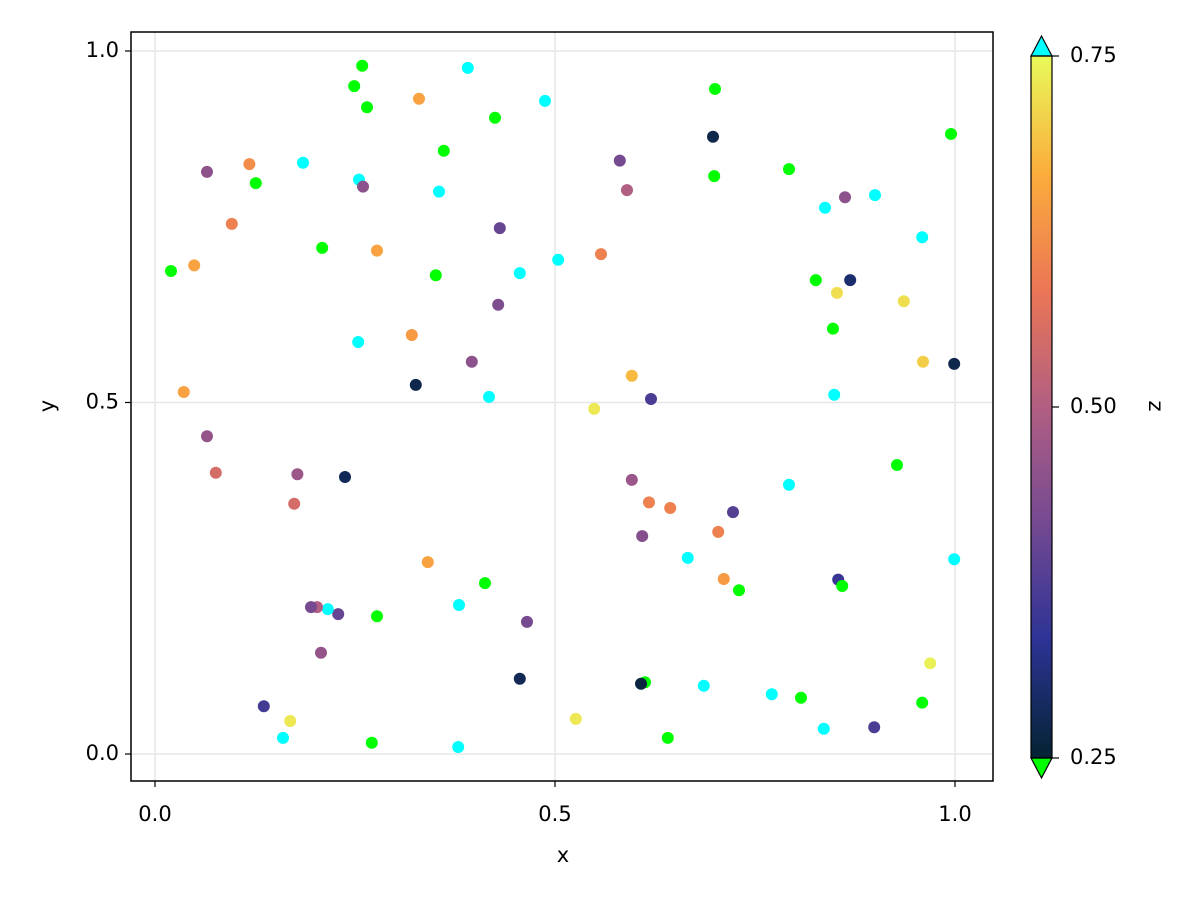 The image size is (1200, 900). I want to click on y-tick-label: 0.5, so click(102, 401).